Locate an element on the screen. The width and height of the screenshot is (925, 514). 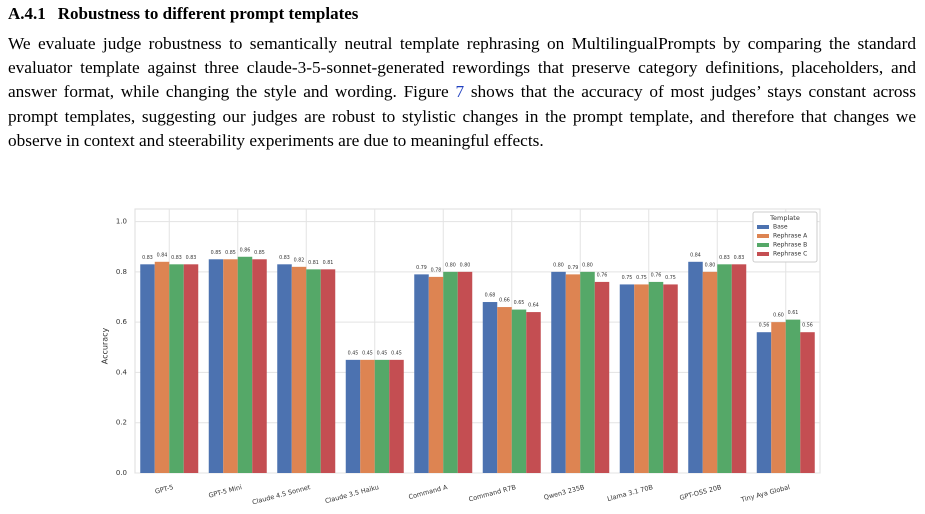
y-tick-label: 1.0 is located at coordinates (121, 222).